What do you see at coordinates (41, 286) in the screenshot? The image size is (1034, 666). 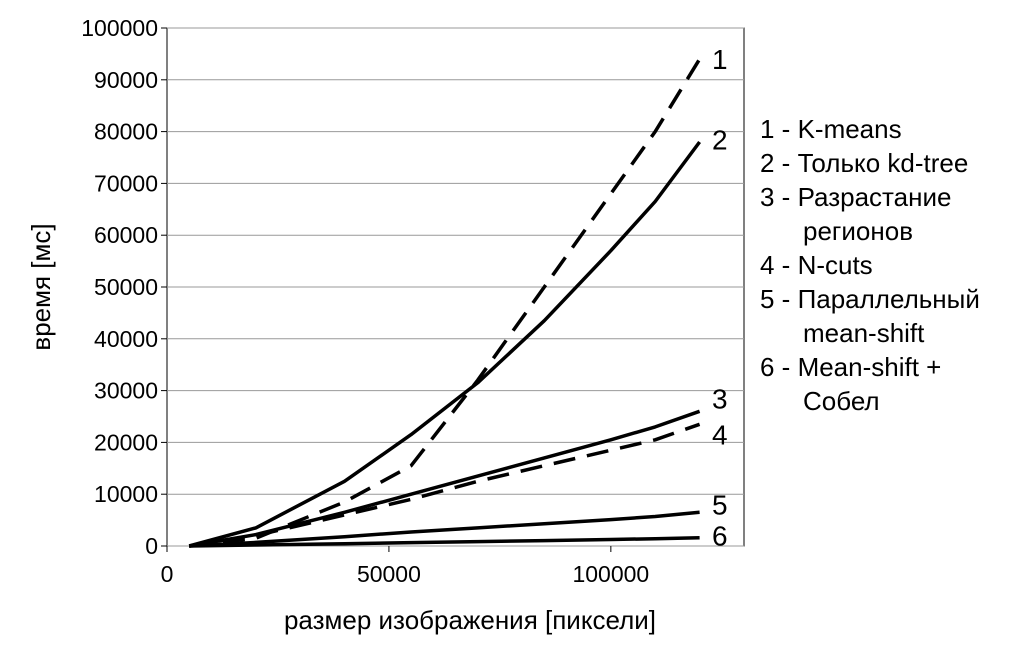 I see `y-axis-label: время [мс]` at bounding box center [41, 286].